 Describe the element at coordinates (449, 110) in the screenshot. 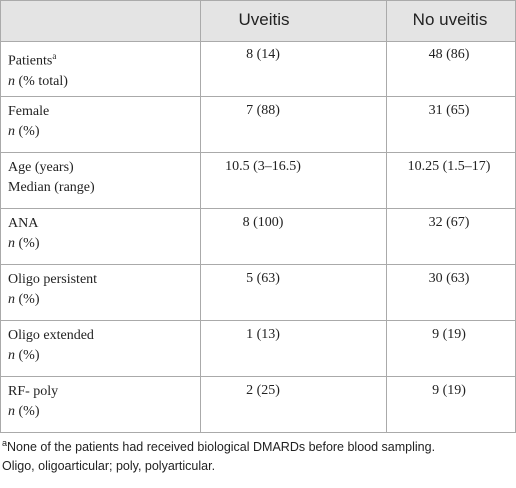

I see `value-cell: 31 (65)` at that location.